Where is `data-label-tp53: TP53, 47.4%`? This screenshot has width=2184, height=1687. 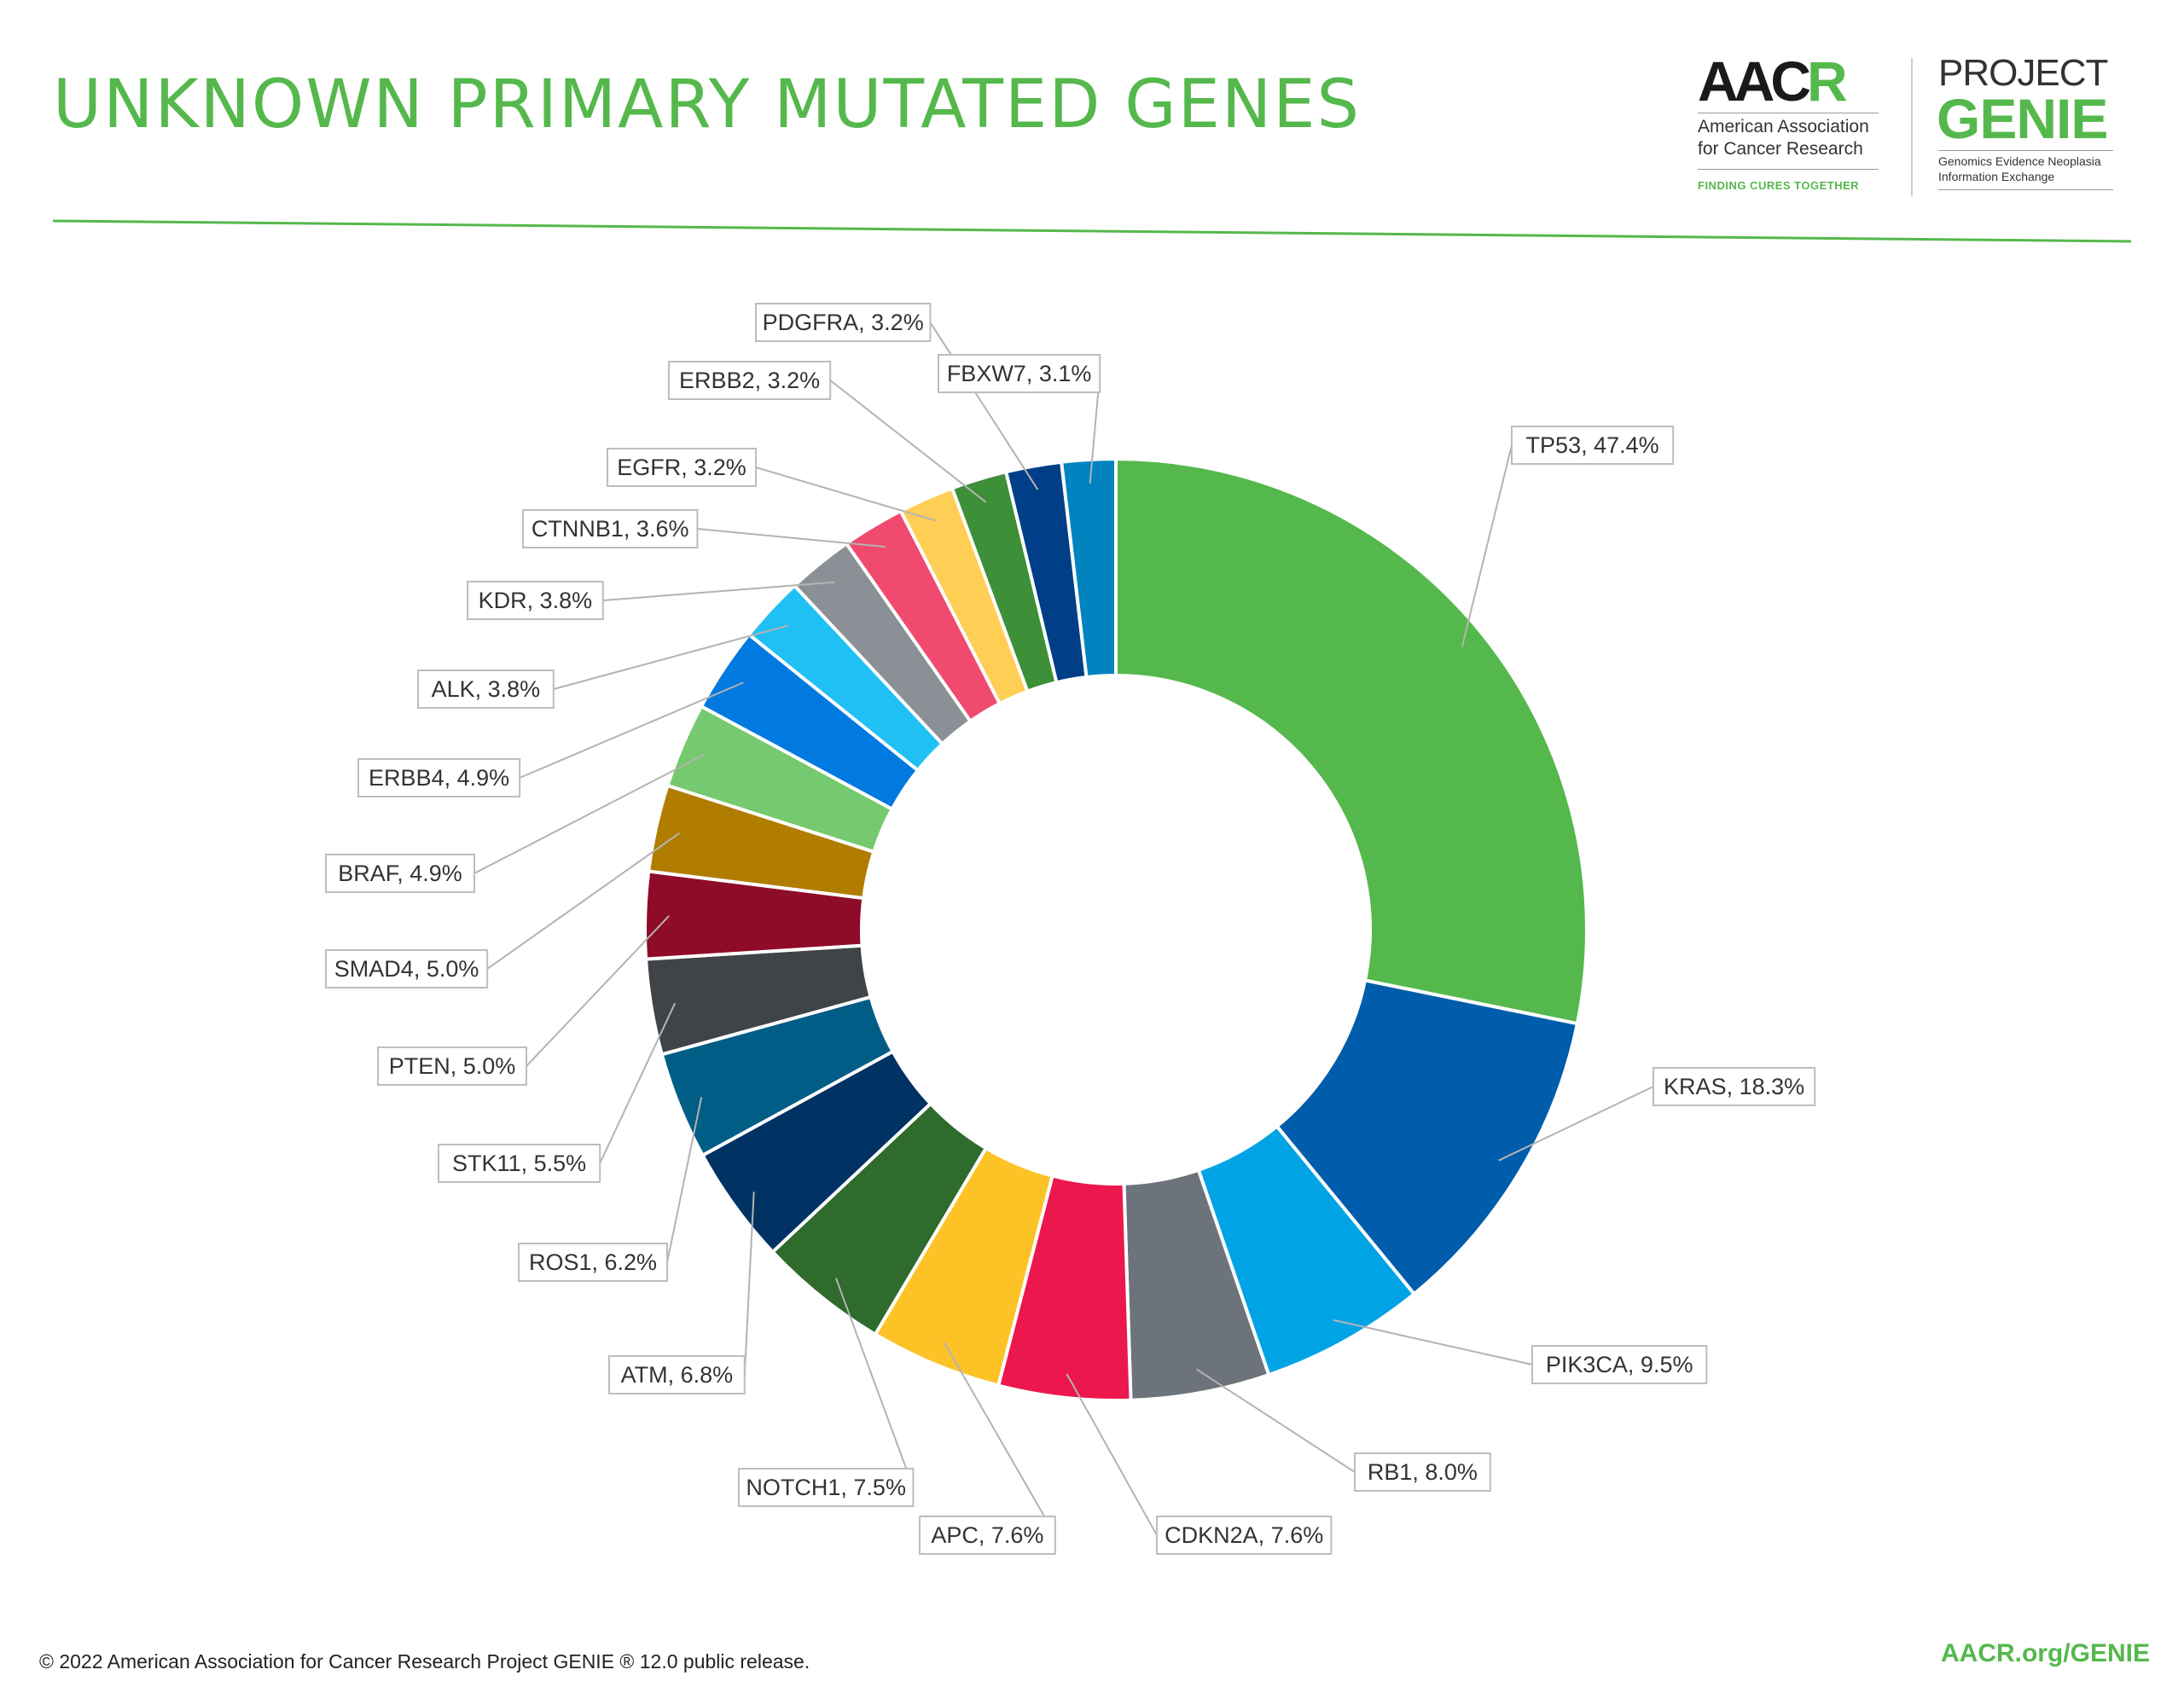 data-label-tp53: TP53, 47.4% is located at coordinates (1592, 445).